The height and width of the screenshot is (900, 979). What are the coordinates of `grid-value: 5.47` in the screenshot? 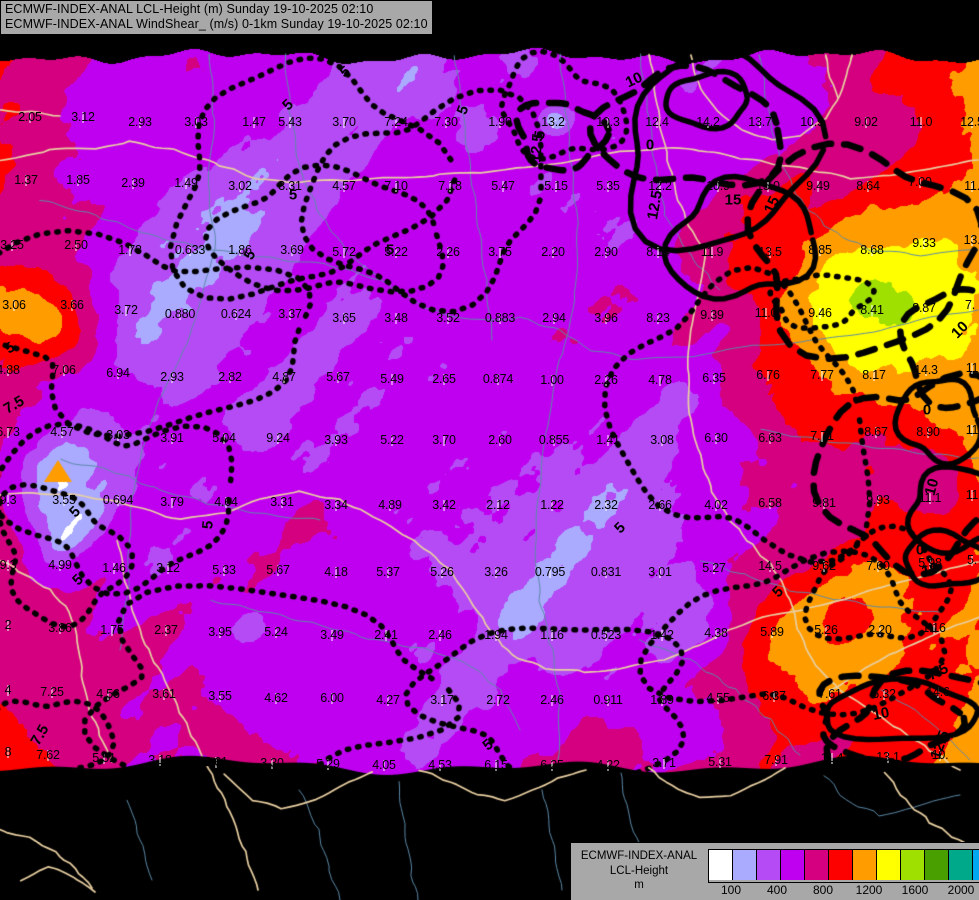 It's located at (503, 186).